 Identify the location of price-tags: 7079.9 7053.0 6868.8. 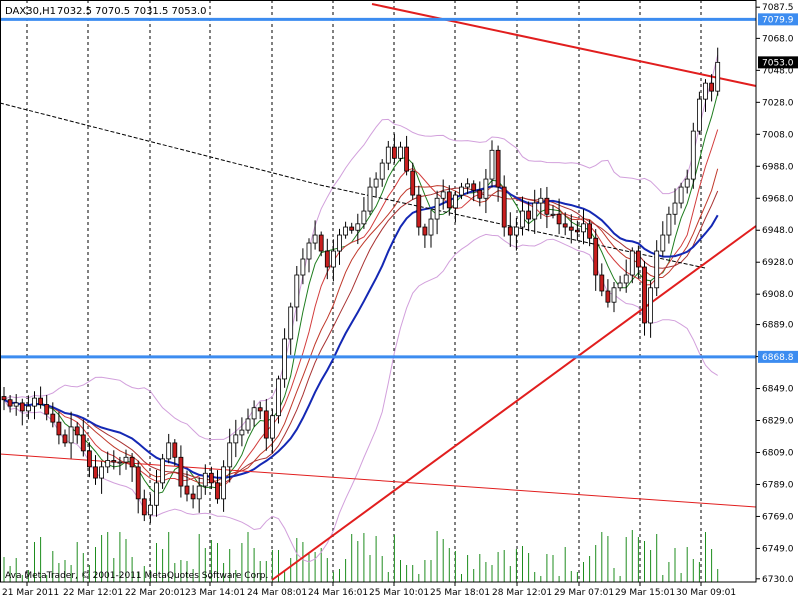
(778, 188).